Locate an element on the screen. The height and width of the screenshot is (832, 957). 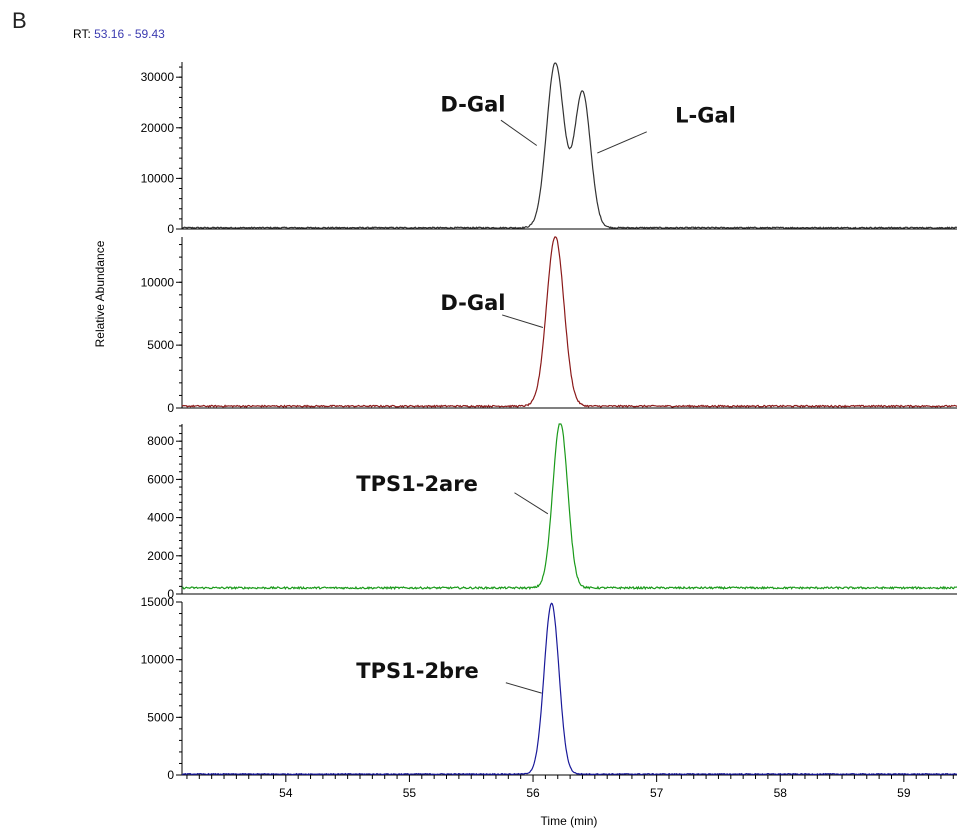
y-tick-label: 6000 is located at coordinates (160, 479).